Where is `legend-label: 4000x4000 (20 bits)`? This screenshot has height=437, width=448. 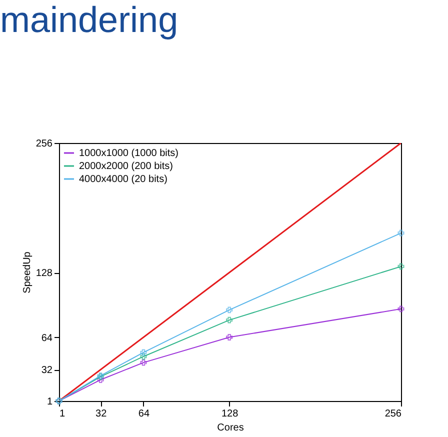
legend-label: 4000x4000 (20 bits) is located at coordinates (123, 179).